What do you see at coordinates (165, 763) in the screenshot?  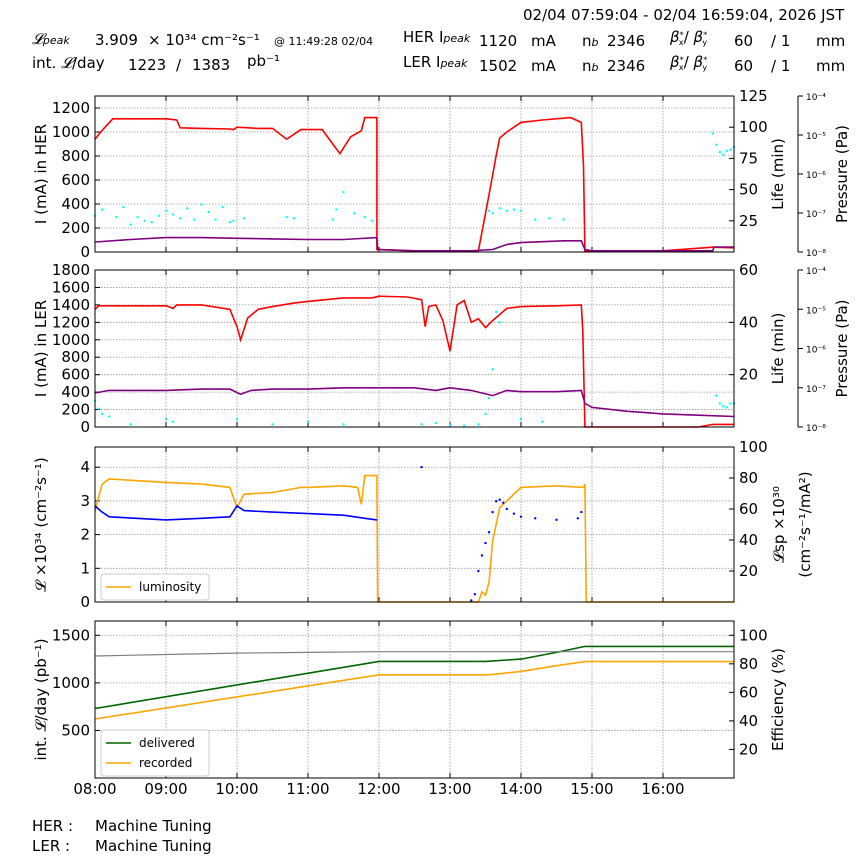 I see `legend-label-recorded: recorded` at bounding box center [165, 763].